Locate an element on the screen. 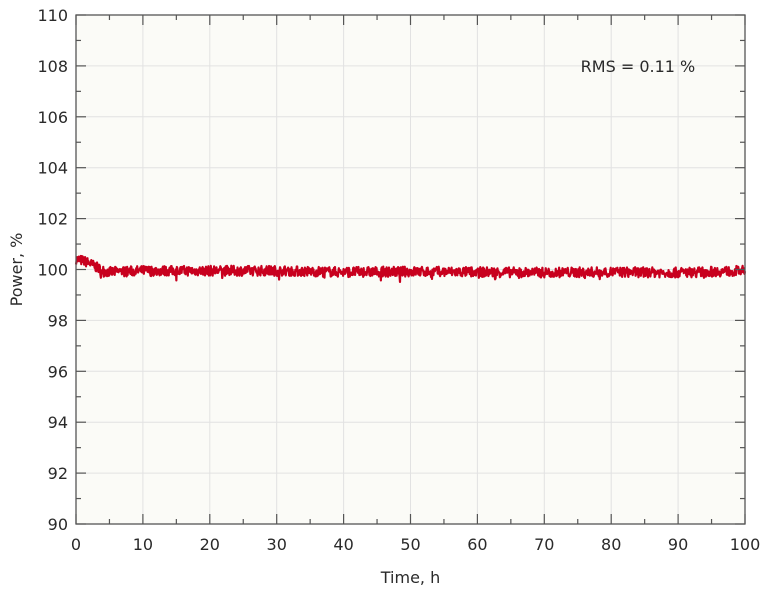 Image resolution: width=768 pixels, height=596 pixels. y-tick-label: 90 is located at coordinates (58, 524).